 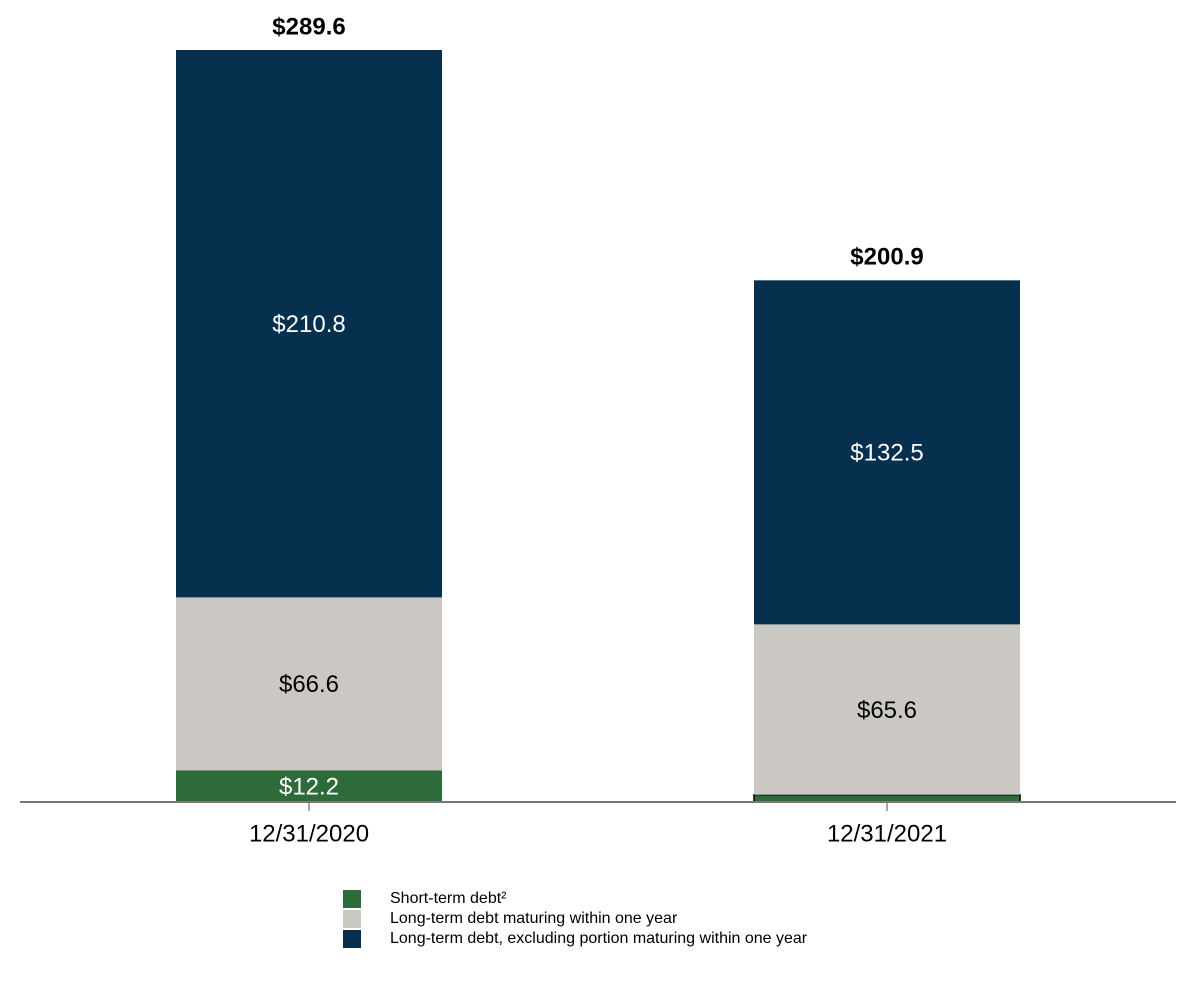 I want to click on x-tick-label: 12/31/2021, so click(x=887, y=833).